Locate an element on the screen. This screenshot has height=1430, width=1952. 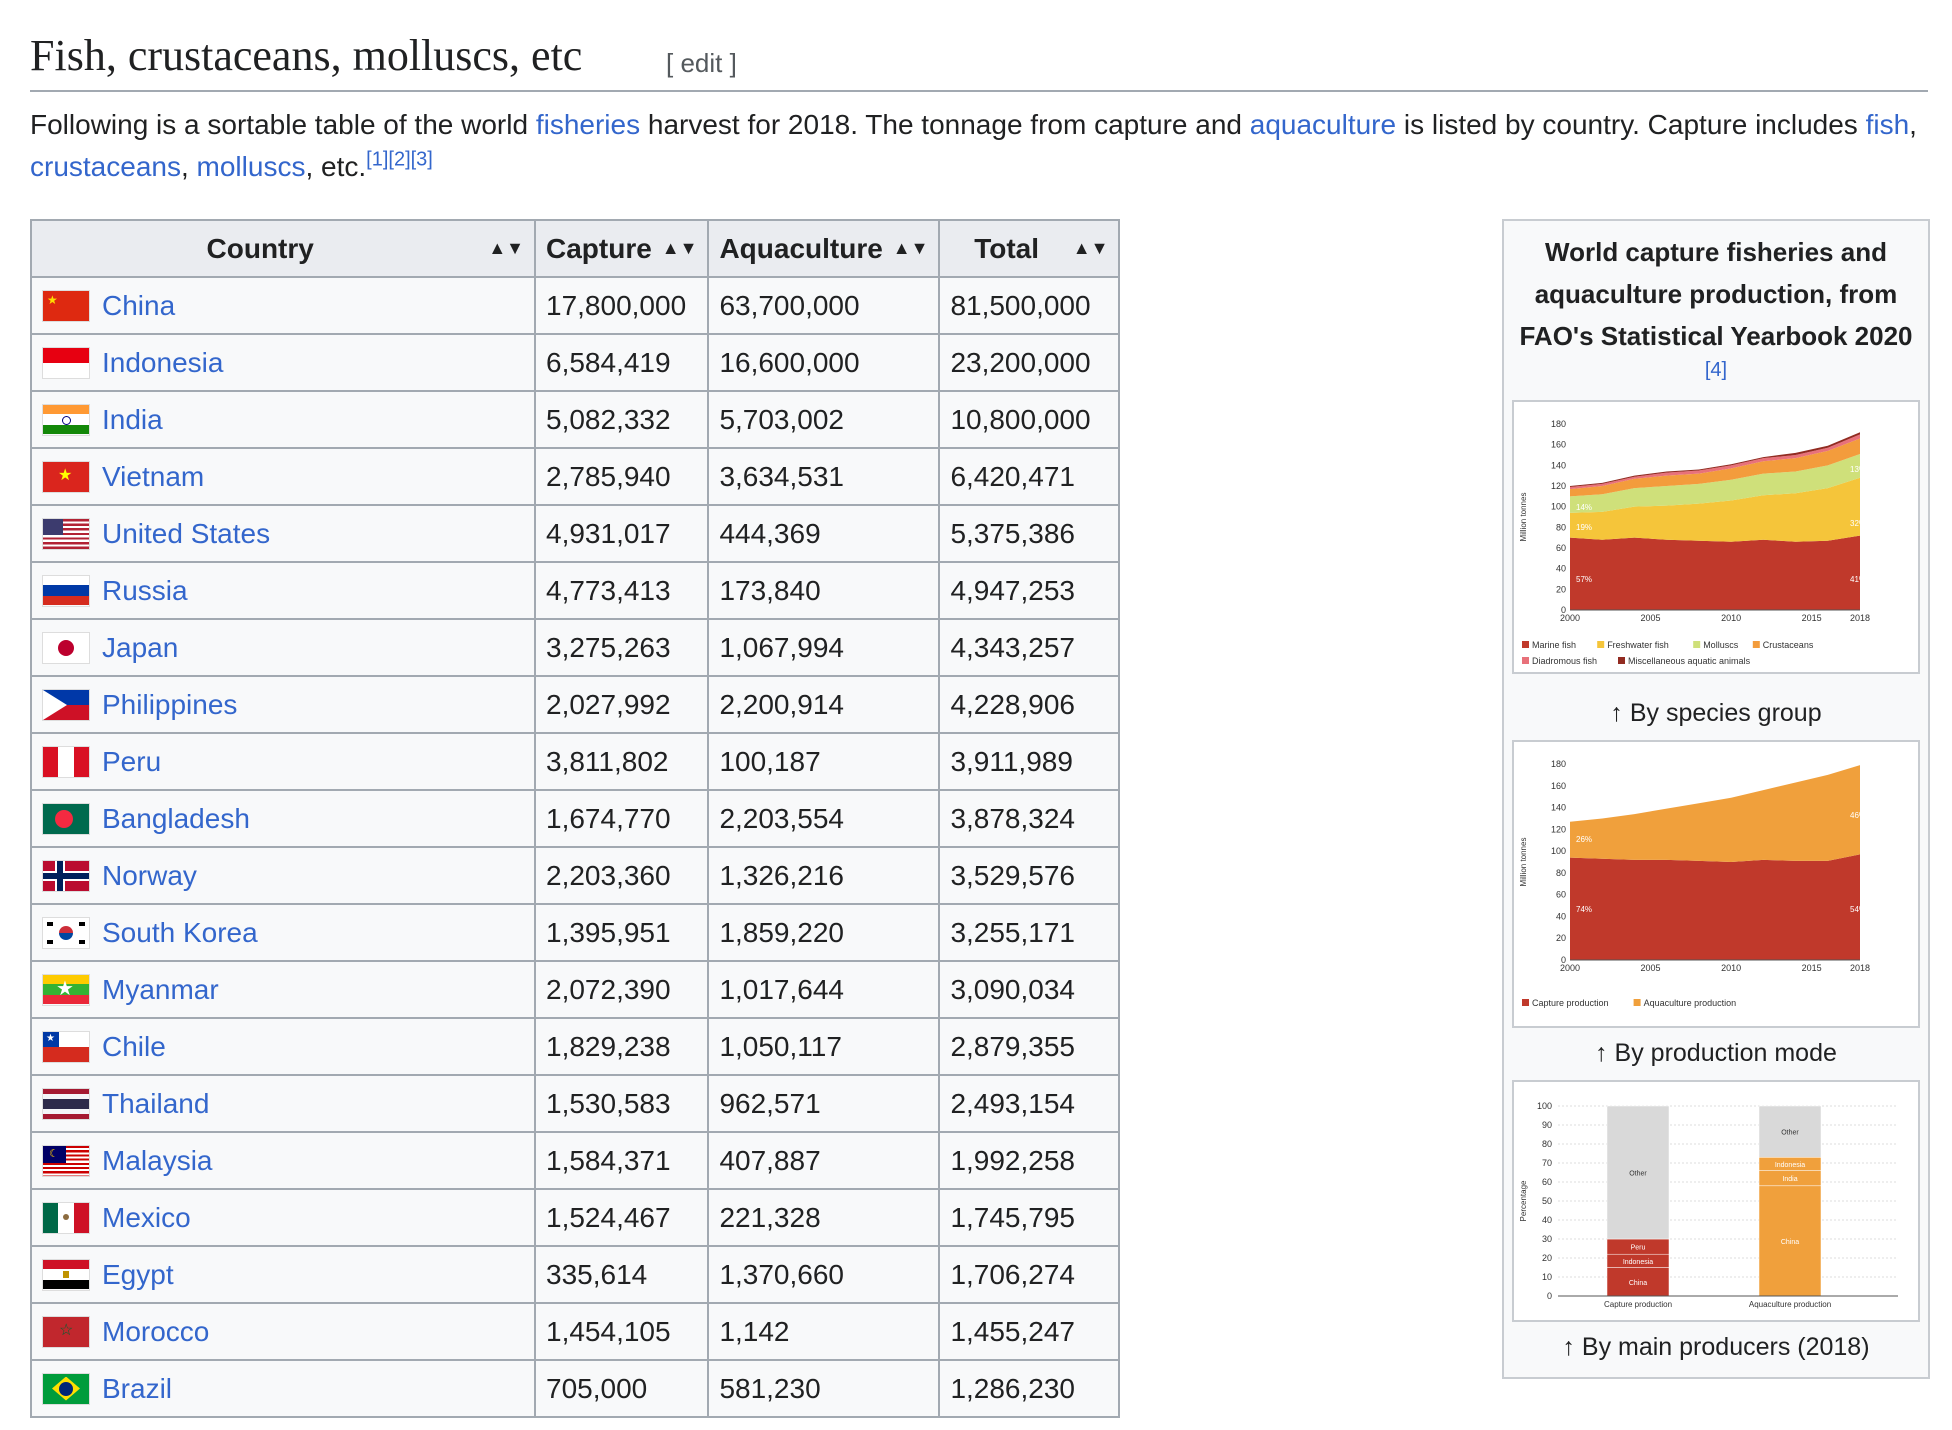
country-link: Bangladesh is located at coordinates (176, 818).